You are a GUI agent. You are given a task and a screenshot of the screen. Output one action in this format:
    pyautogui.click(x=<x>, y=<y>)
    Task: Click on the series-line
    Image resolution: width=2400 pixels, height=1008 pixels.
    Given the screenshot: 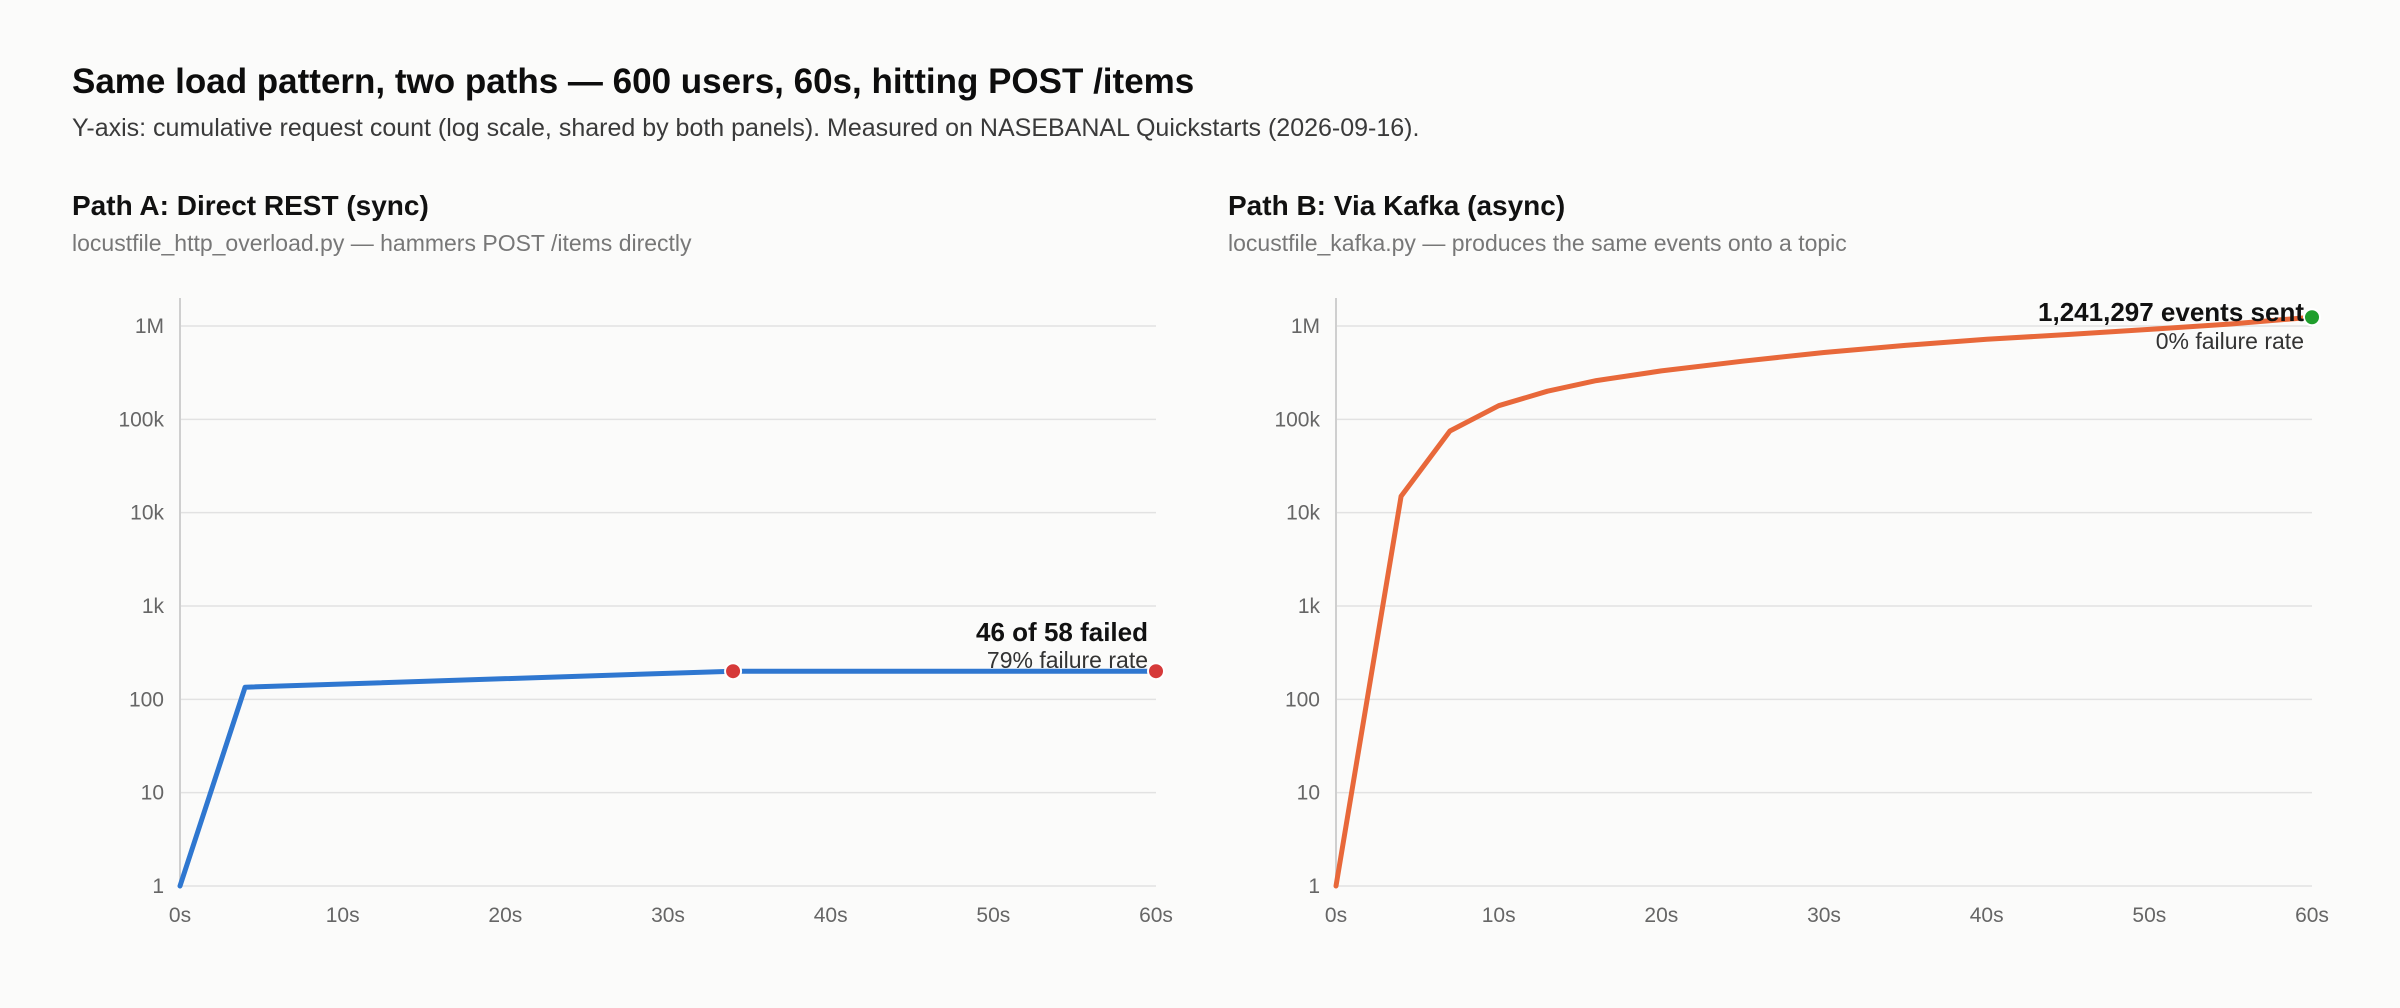 What is the action you would take?
    pyautogui.click(x=668, y=778)
    